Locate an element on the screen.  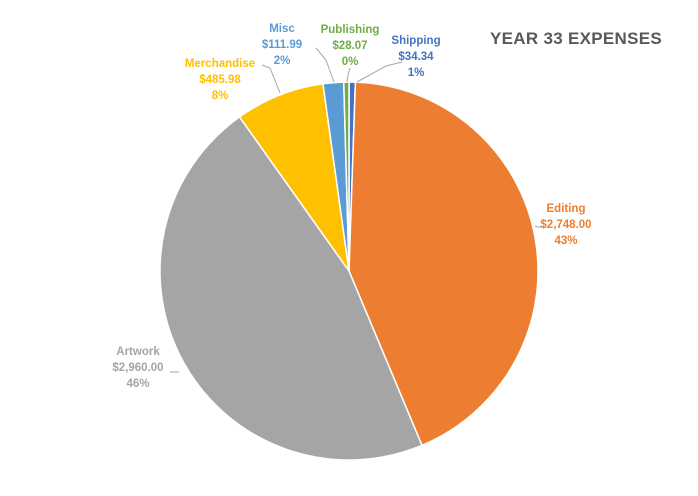
data-label-category-merchandise: Merchandise is located at coordinates (220, 64).